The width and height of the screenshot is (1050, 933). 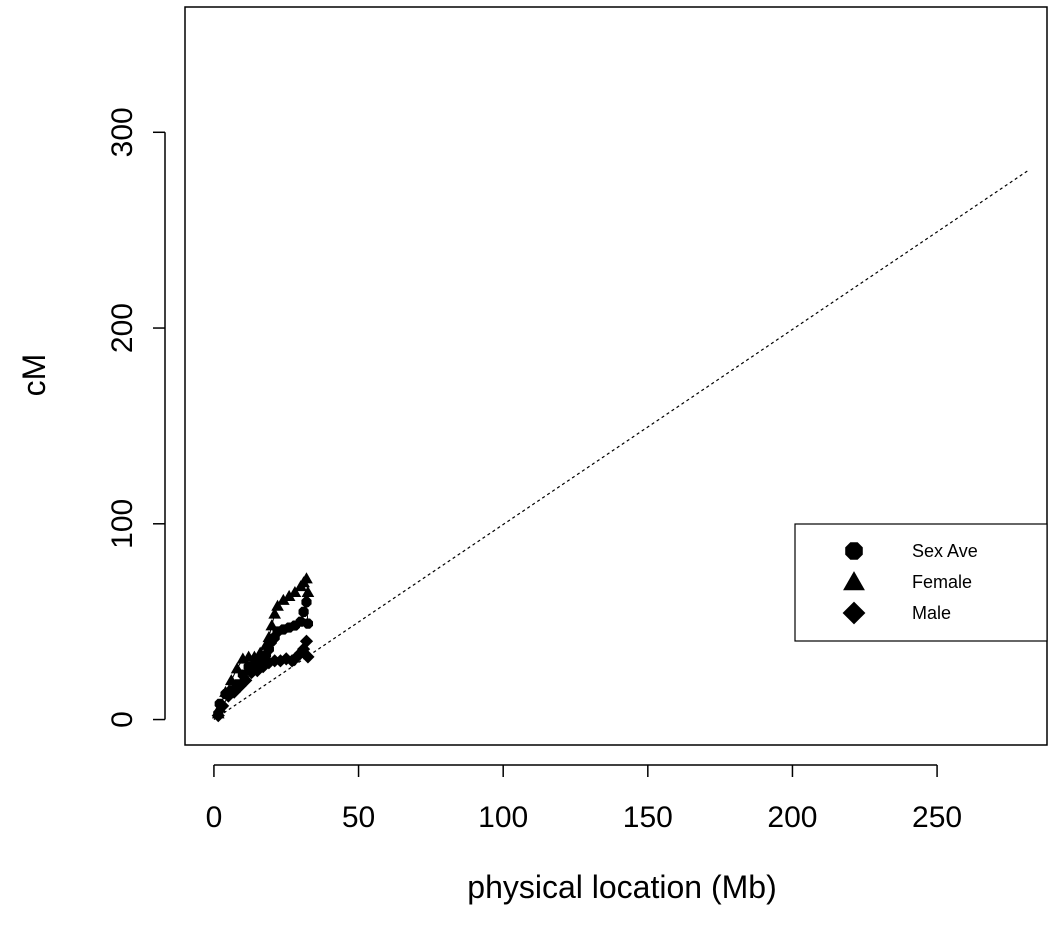 What do you see at coordinates (122, 132) in the screenshot?
I see `y-tick-label: 300` at bounding box center [122, 132].